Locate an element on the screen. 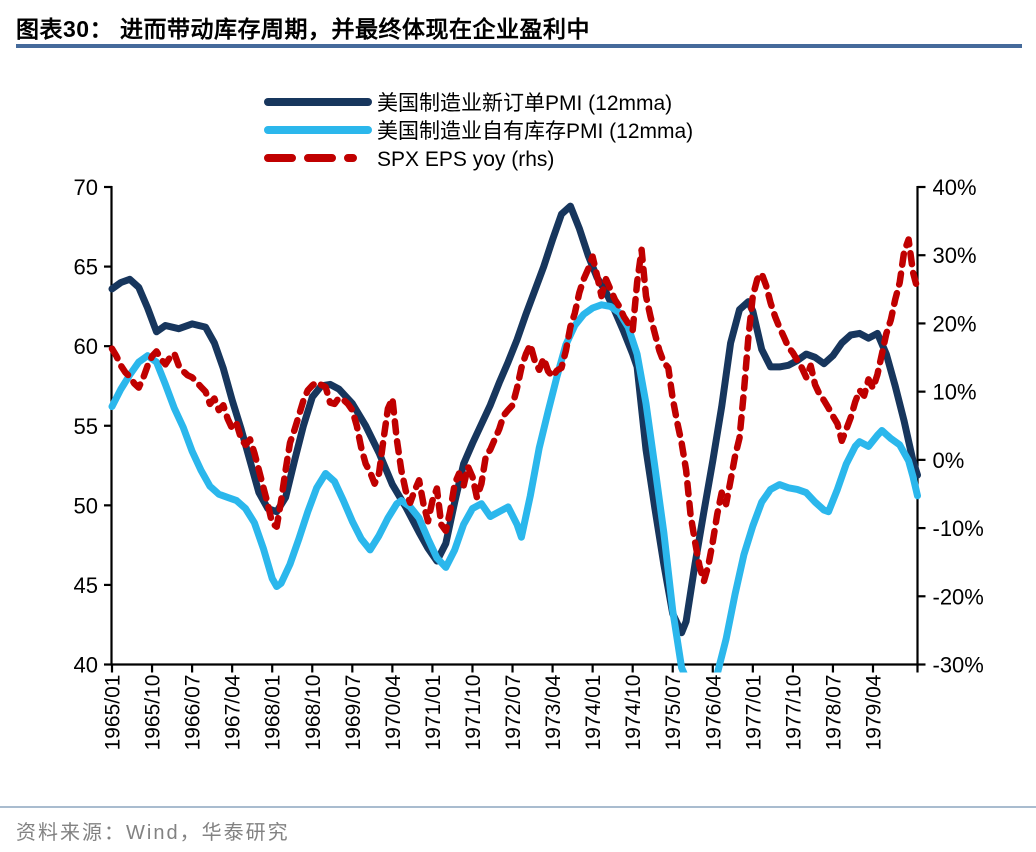 The width and height of the screenshot is (1036, 852). x-axis-label: 1979/04 is located at coordinates (873, 712).